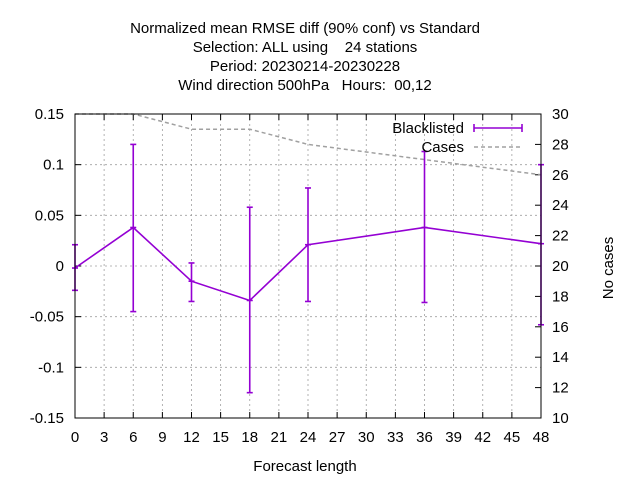  What do you see at coordinates (512, 437) in the screenshot?
I see `x-tick-label: 45` at bounding box center [512, 437].